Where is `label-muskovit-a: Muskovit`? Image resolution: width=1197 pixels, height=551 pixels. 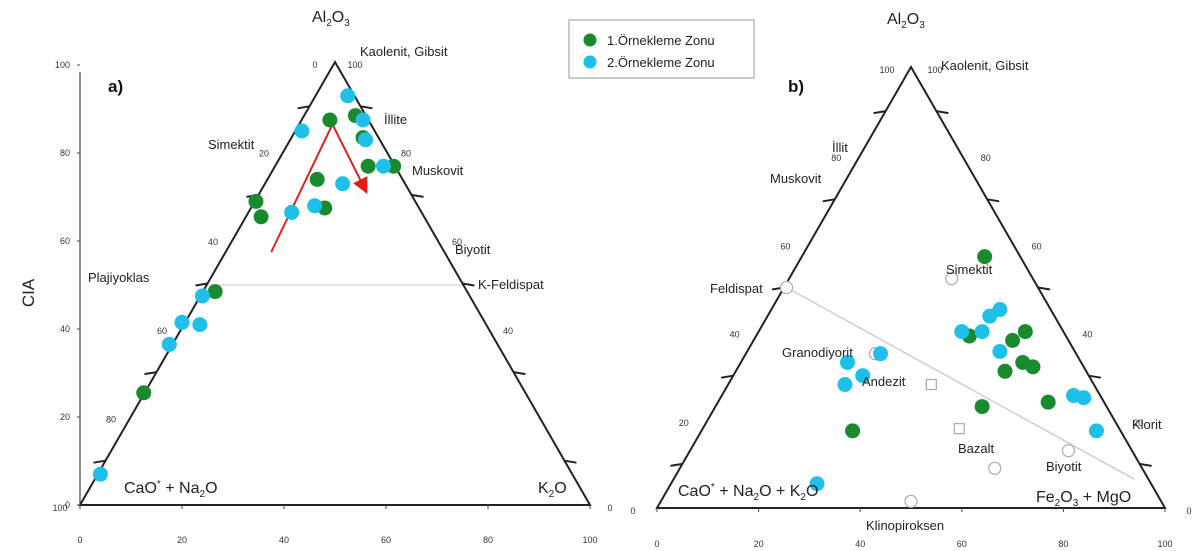 label-muskovit-a: Muskovit is located at coordinates (438, 170).